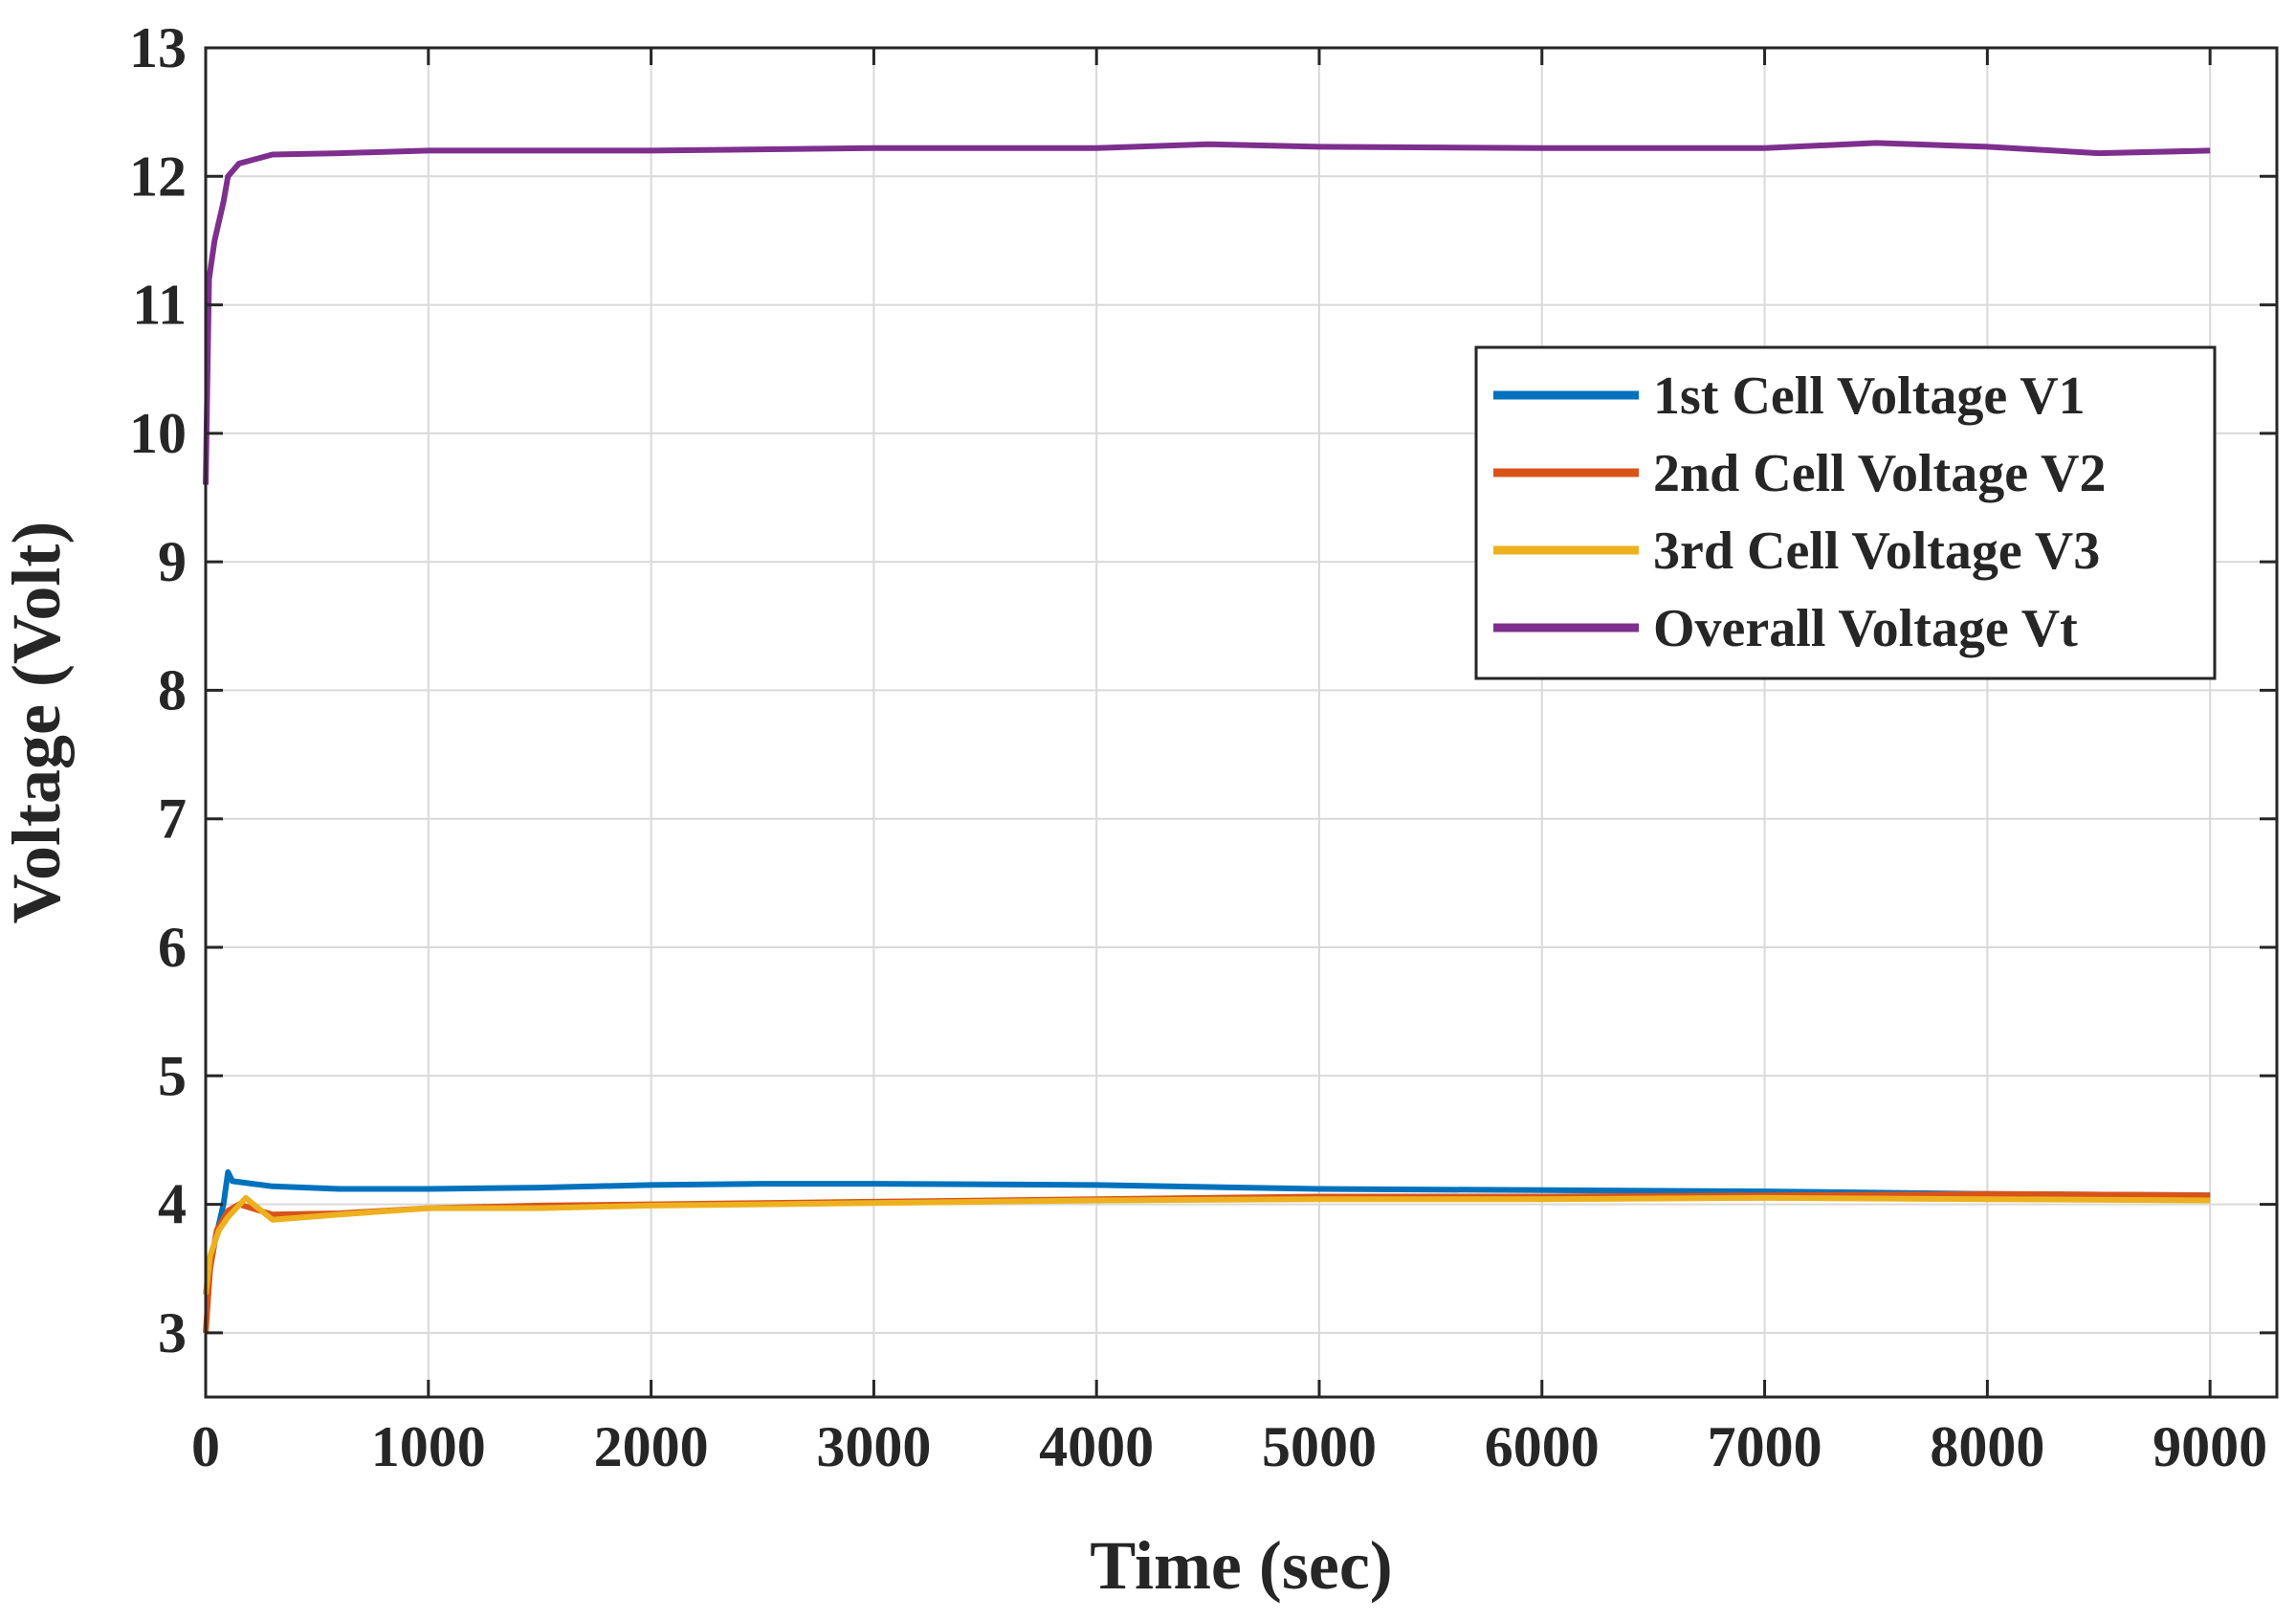 This screenshot has width=2296, height=1620. What do you see at coordinates (429, 1446) in the screenshot?
I see `x-tick-label: 1000` at bounding box center [429, 1446].